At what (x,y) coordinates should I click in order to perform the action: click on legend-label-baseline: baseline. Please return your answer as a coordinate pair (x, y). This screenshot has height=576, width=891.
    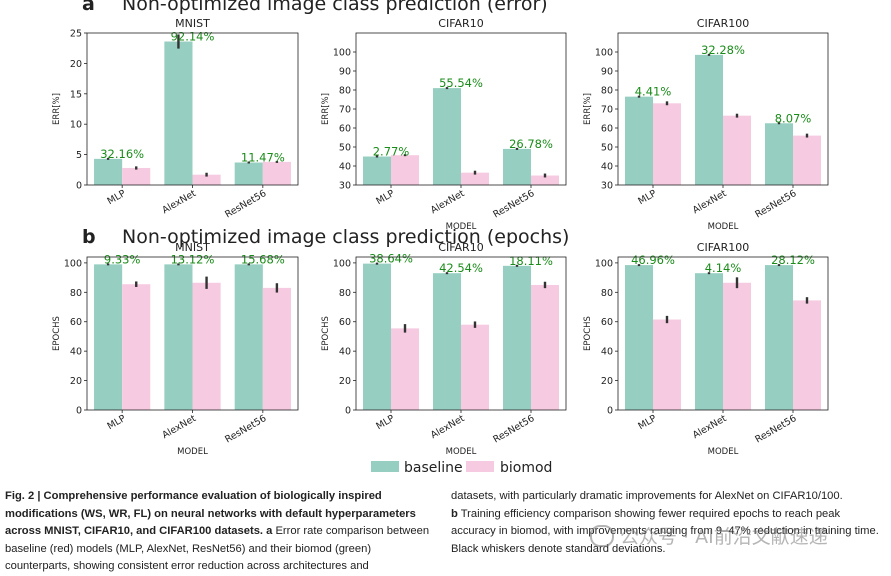
    Looking at the image, I should click on (433, 468).